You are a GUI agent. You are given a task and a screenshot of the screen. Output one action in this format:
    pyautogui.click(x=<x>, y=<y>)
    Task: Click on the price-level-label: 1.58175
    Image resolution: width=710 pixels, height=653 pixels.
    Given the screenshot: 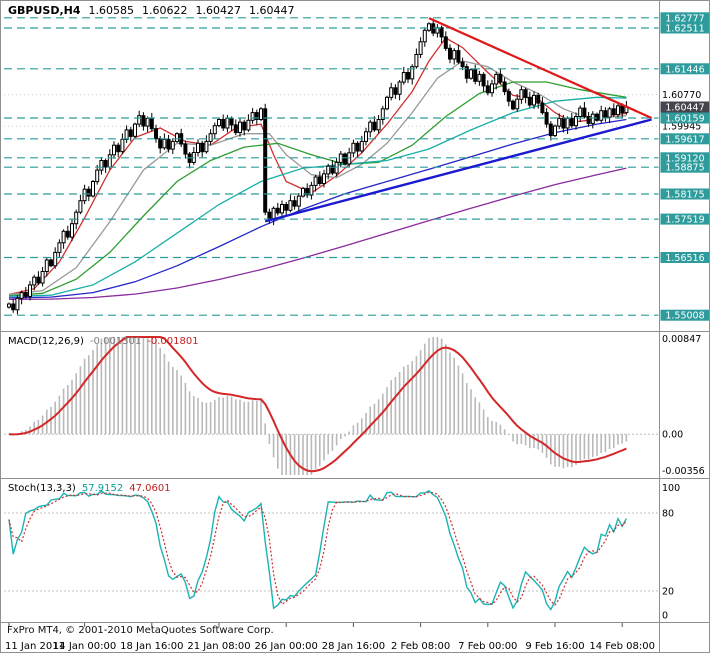 What is the action you would take?
    pyautogui.click(x=684, y=194)
    